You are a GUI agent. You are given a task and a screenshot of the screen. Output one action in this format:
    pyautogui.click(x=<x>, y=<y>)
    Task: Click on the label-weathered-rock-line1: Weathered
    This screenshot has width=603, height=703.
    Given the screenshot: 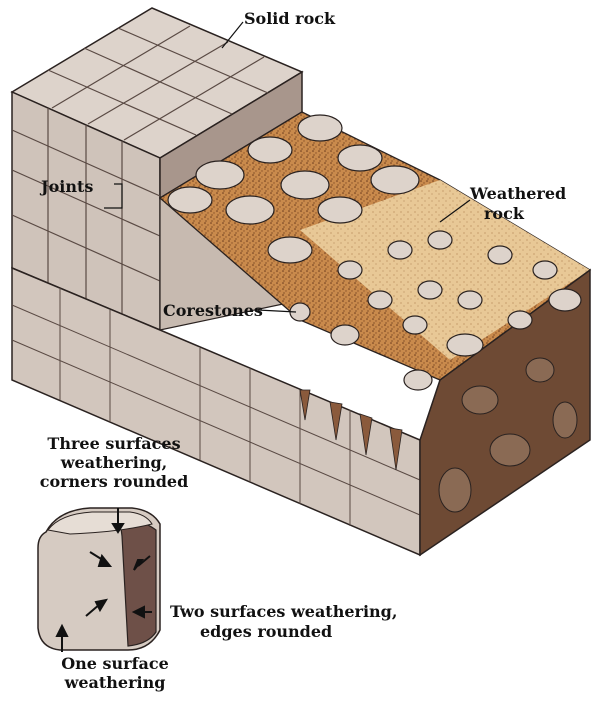 What is the action you would take?
    pyautogui.click(x=518, y=193)
    